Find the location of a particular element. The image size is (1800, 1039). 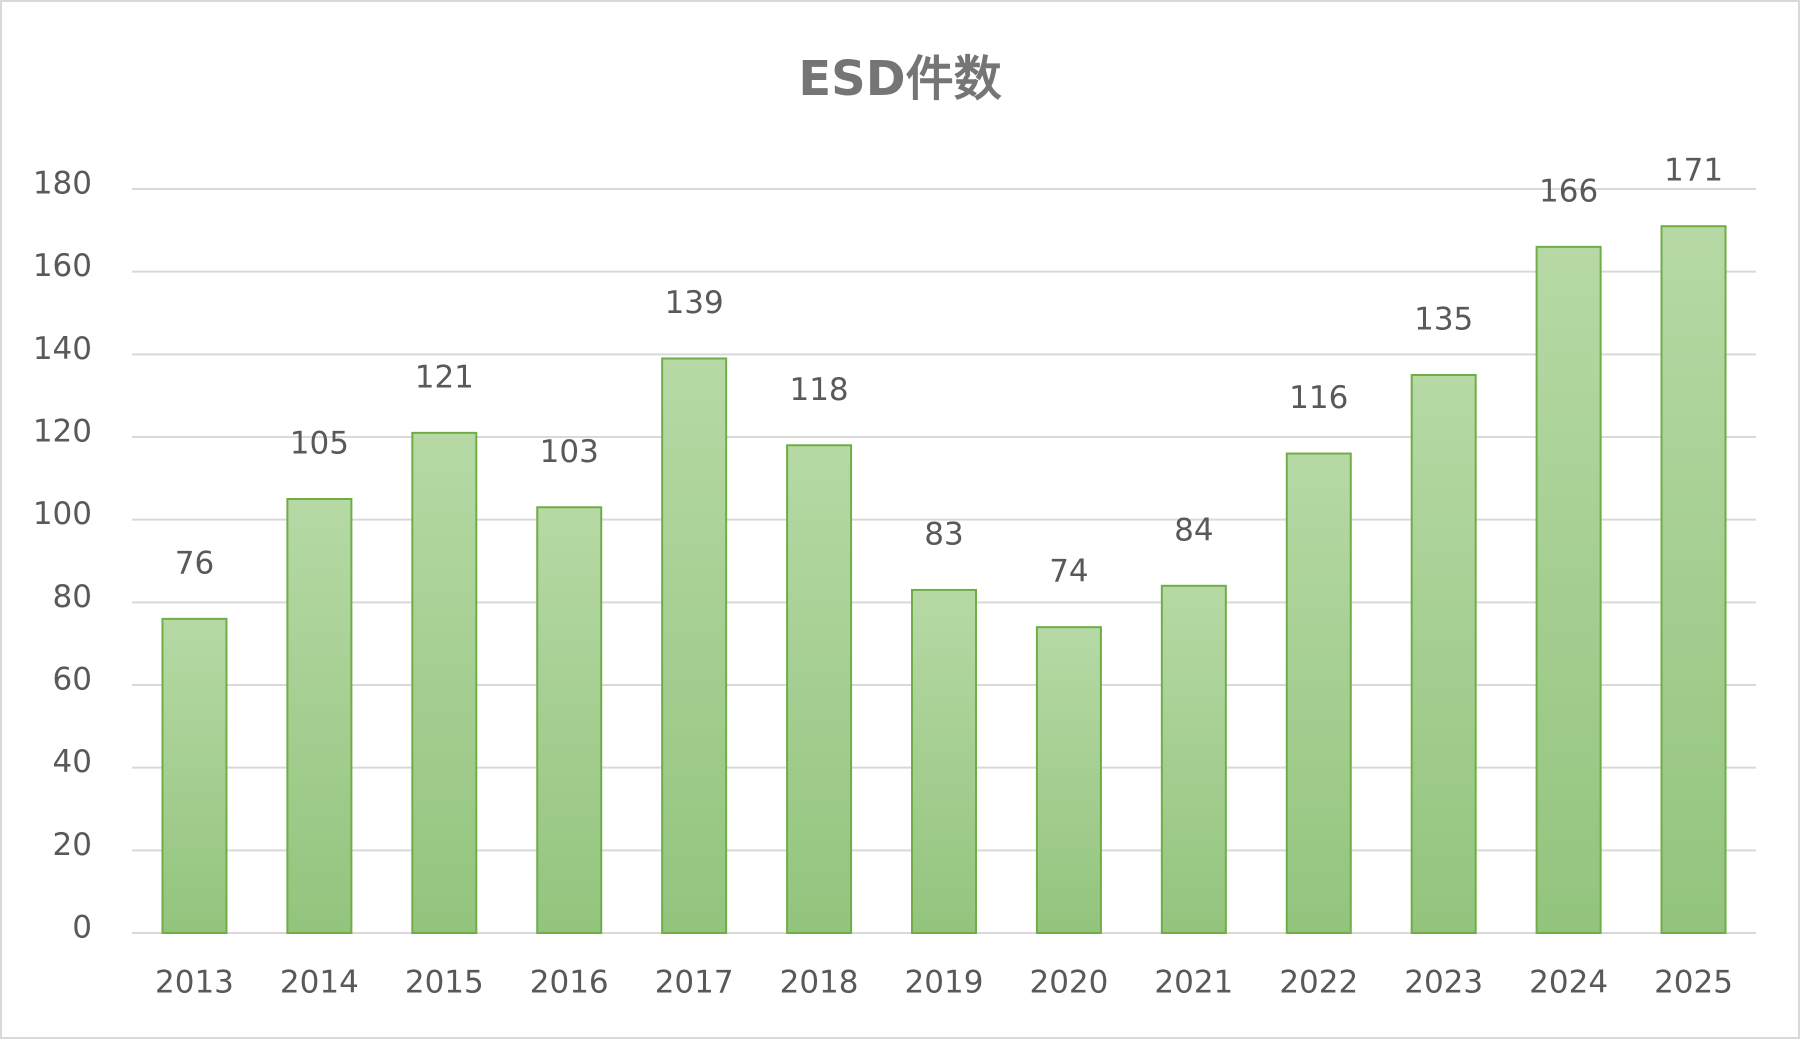

x-tick-label: 2017 is located at coordinates (694, 983).